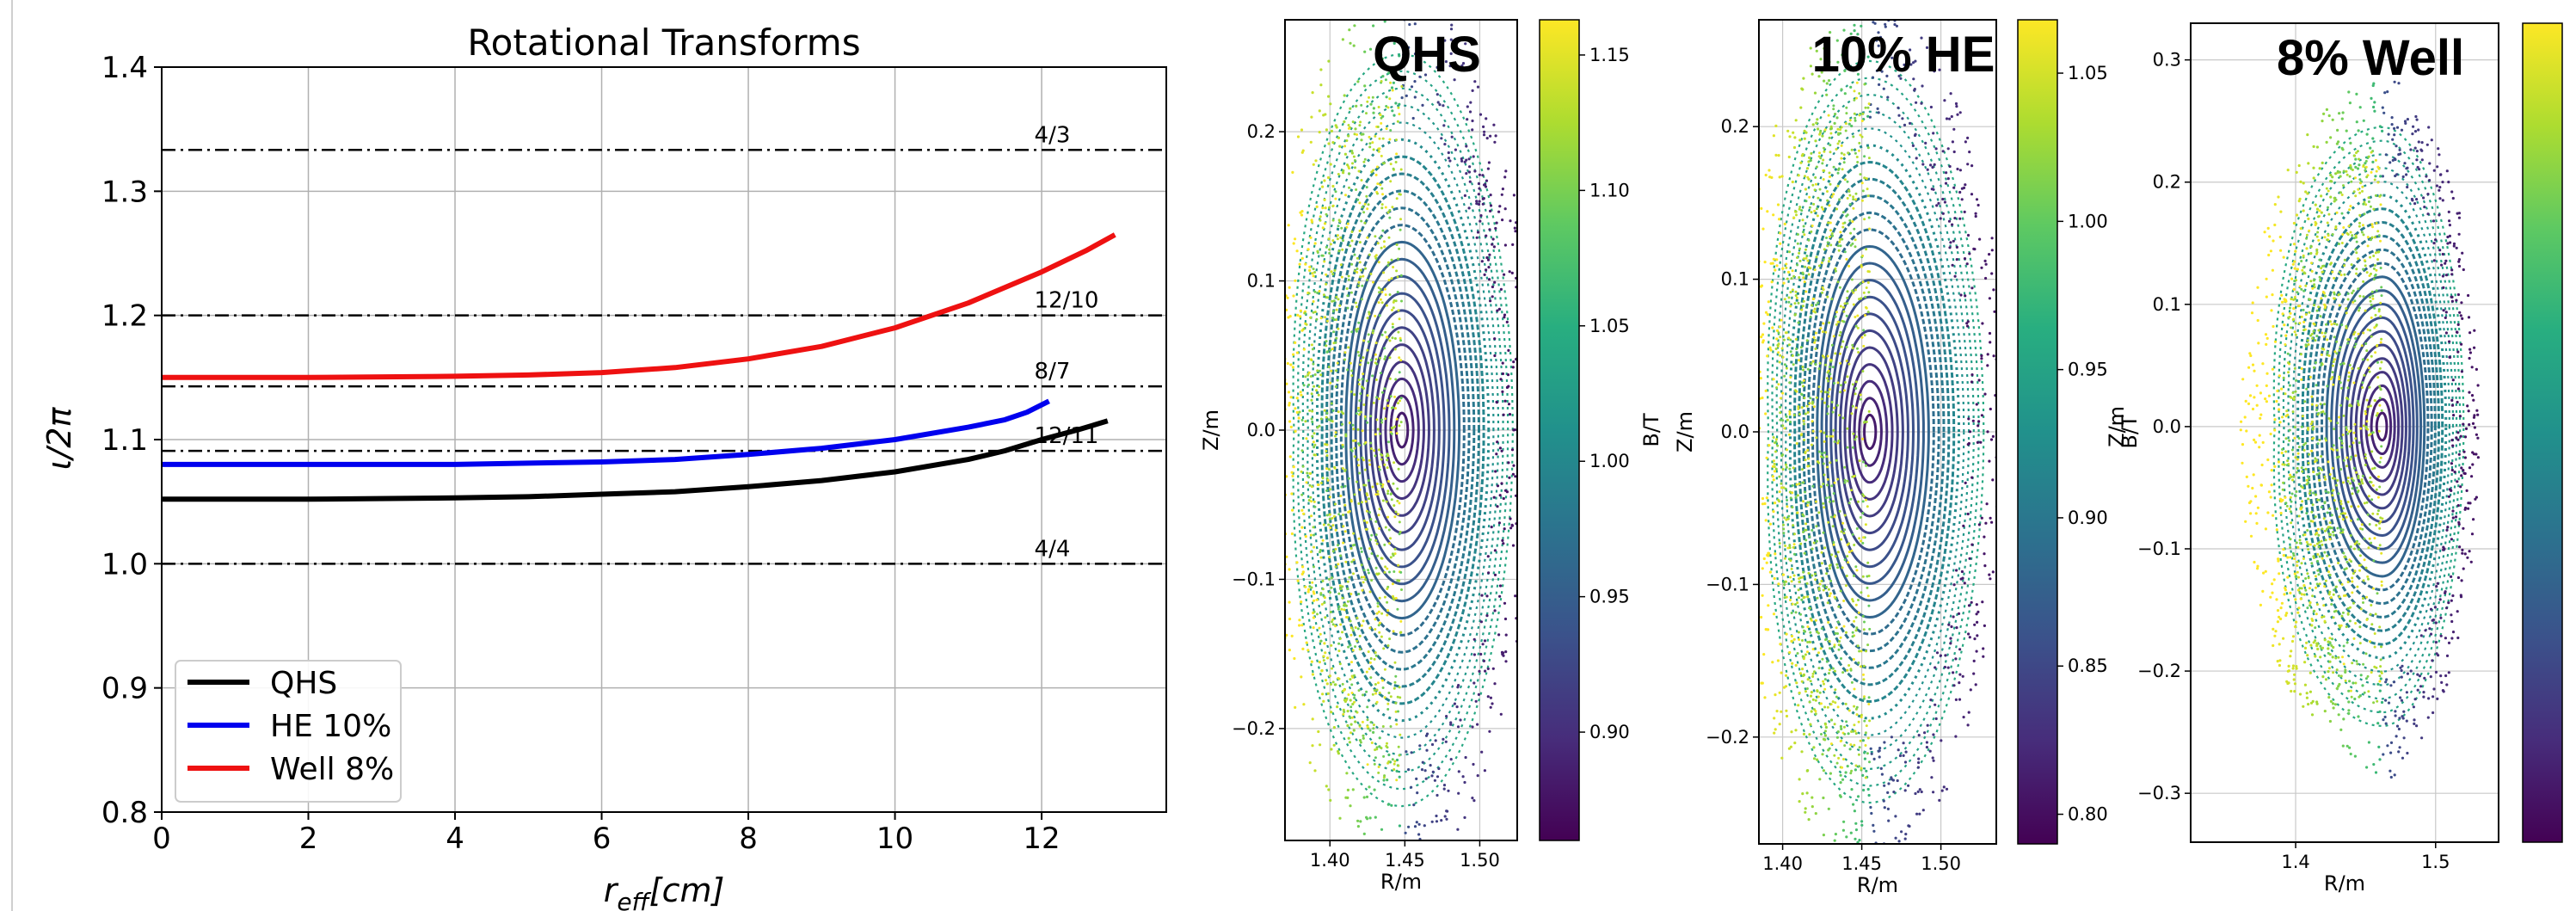  What do you see at coordinates (1254, 579) in the screenshot?
I see `y-tick-label: −0.1` at bounding box center [1254, 579].